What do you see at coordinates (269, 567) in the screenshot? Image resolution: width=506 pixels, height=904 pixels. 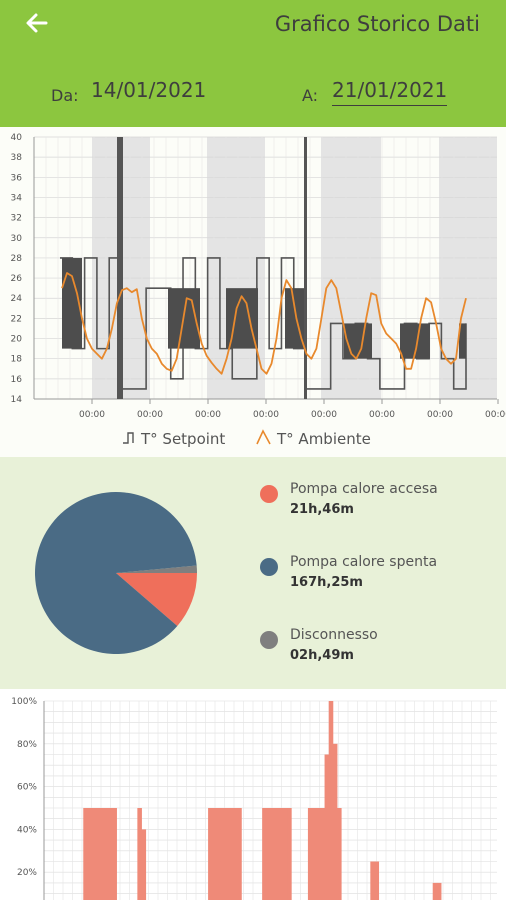 I see `off-dot-icon` at bounding box center [269, 567].